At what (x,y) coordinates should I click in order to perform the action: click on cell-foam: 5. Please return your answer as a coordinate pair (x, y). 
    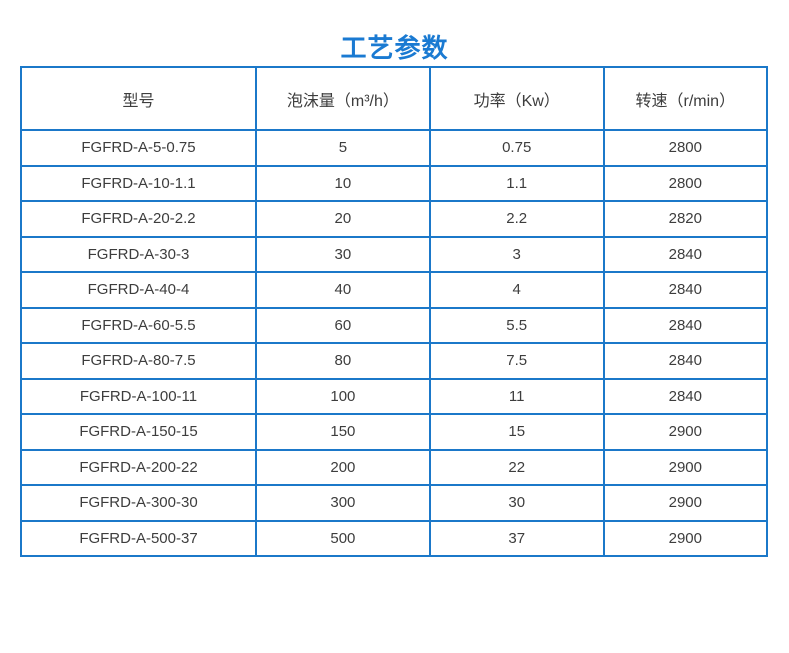
    Looking at the image, I should click on (342, 148).